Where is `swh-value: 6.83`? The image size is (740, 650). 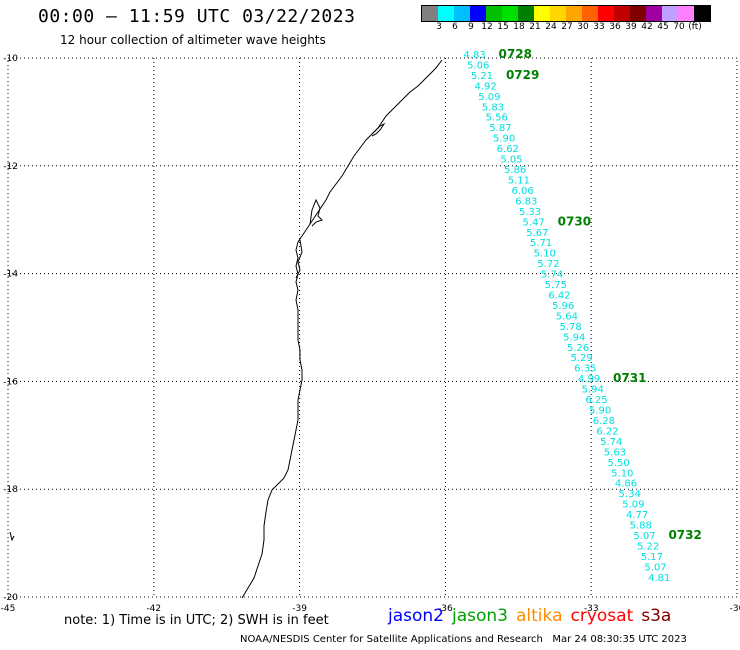 swh-value: 6.83 is located at coordinates (526, 201).